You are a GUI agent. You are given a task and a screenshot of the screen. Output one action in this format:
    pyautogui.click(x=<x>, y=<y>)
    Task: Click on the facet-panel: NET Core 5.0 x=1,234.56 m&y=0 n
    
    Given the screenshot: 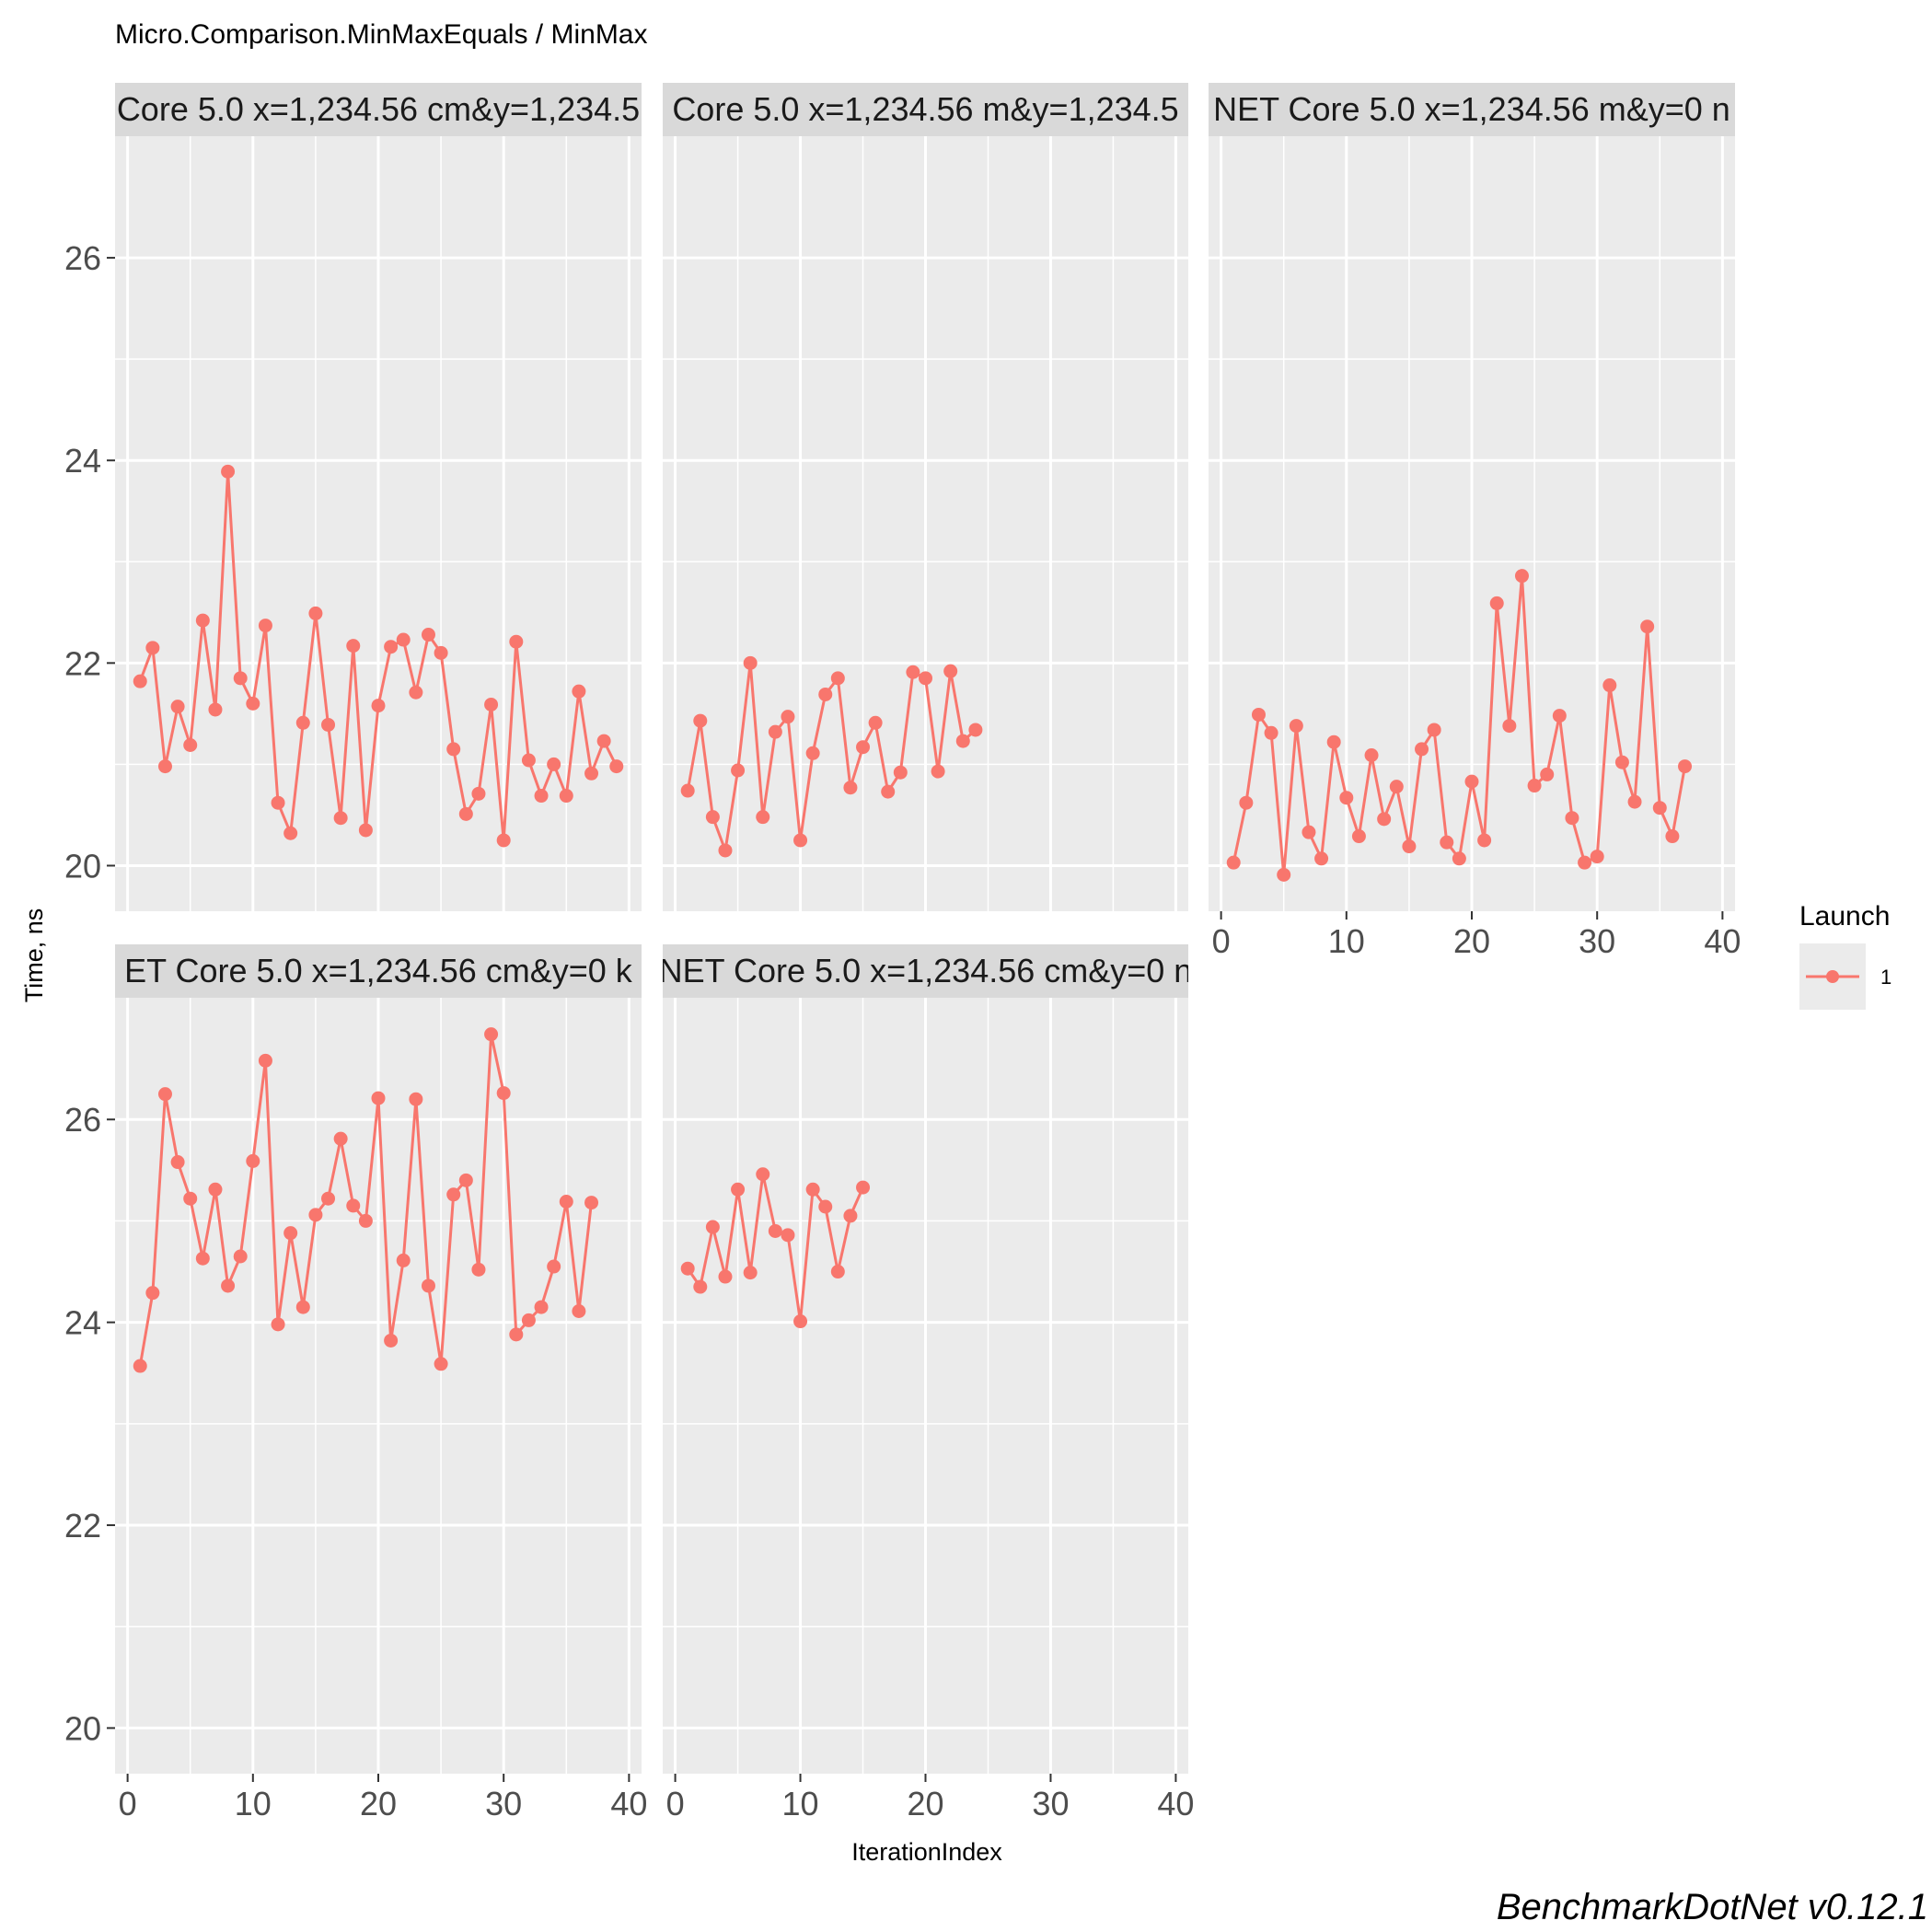 What is the action you would take?
    pyautogui.click(x=1472, y=497)
    